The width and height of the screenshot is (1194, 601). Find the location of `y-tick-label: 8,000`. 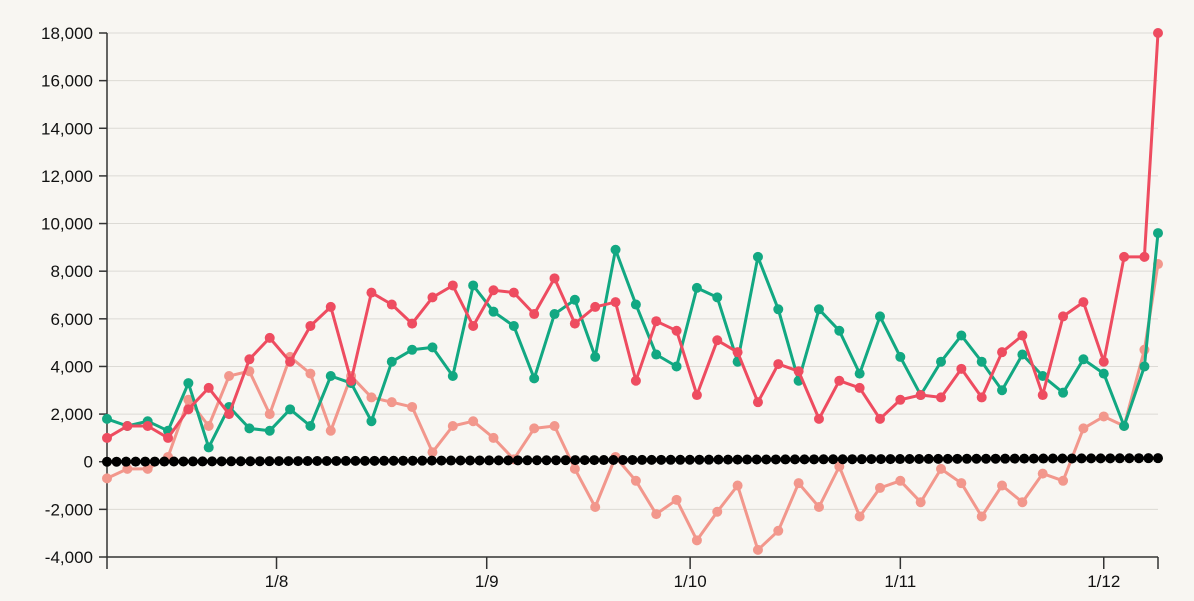

y-tick-label: 8,000 is located at coordinates (71, 271).